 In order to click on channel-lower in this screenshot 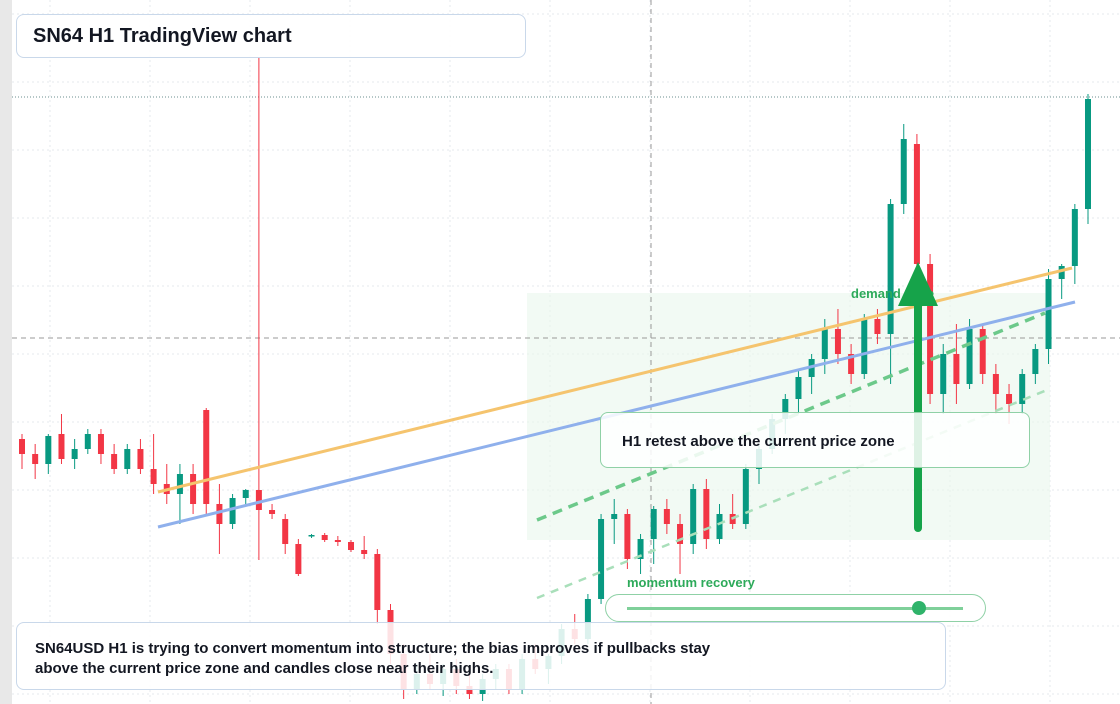, I will do `click(792, 494)`.